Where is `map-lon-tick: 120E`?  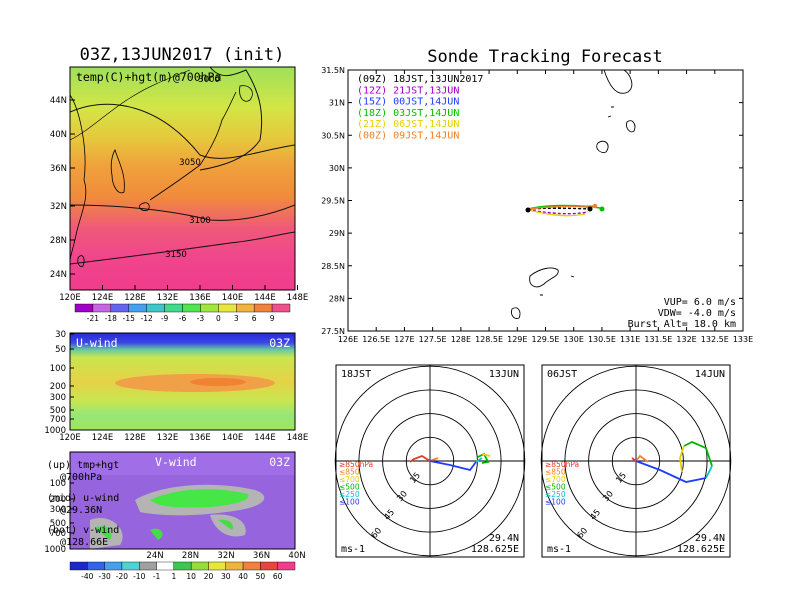 map-lon-tick: 120E is located at coordinates (70, 298).